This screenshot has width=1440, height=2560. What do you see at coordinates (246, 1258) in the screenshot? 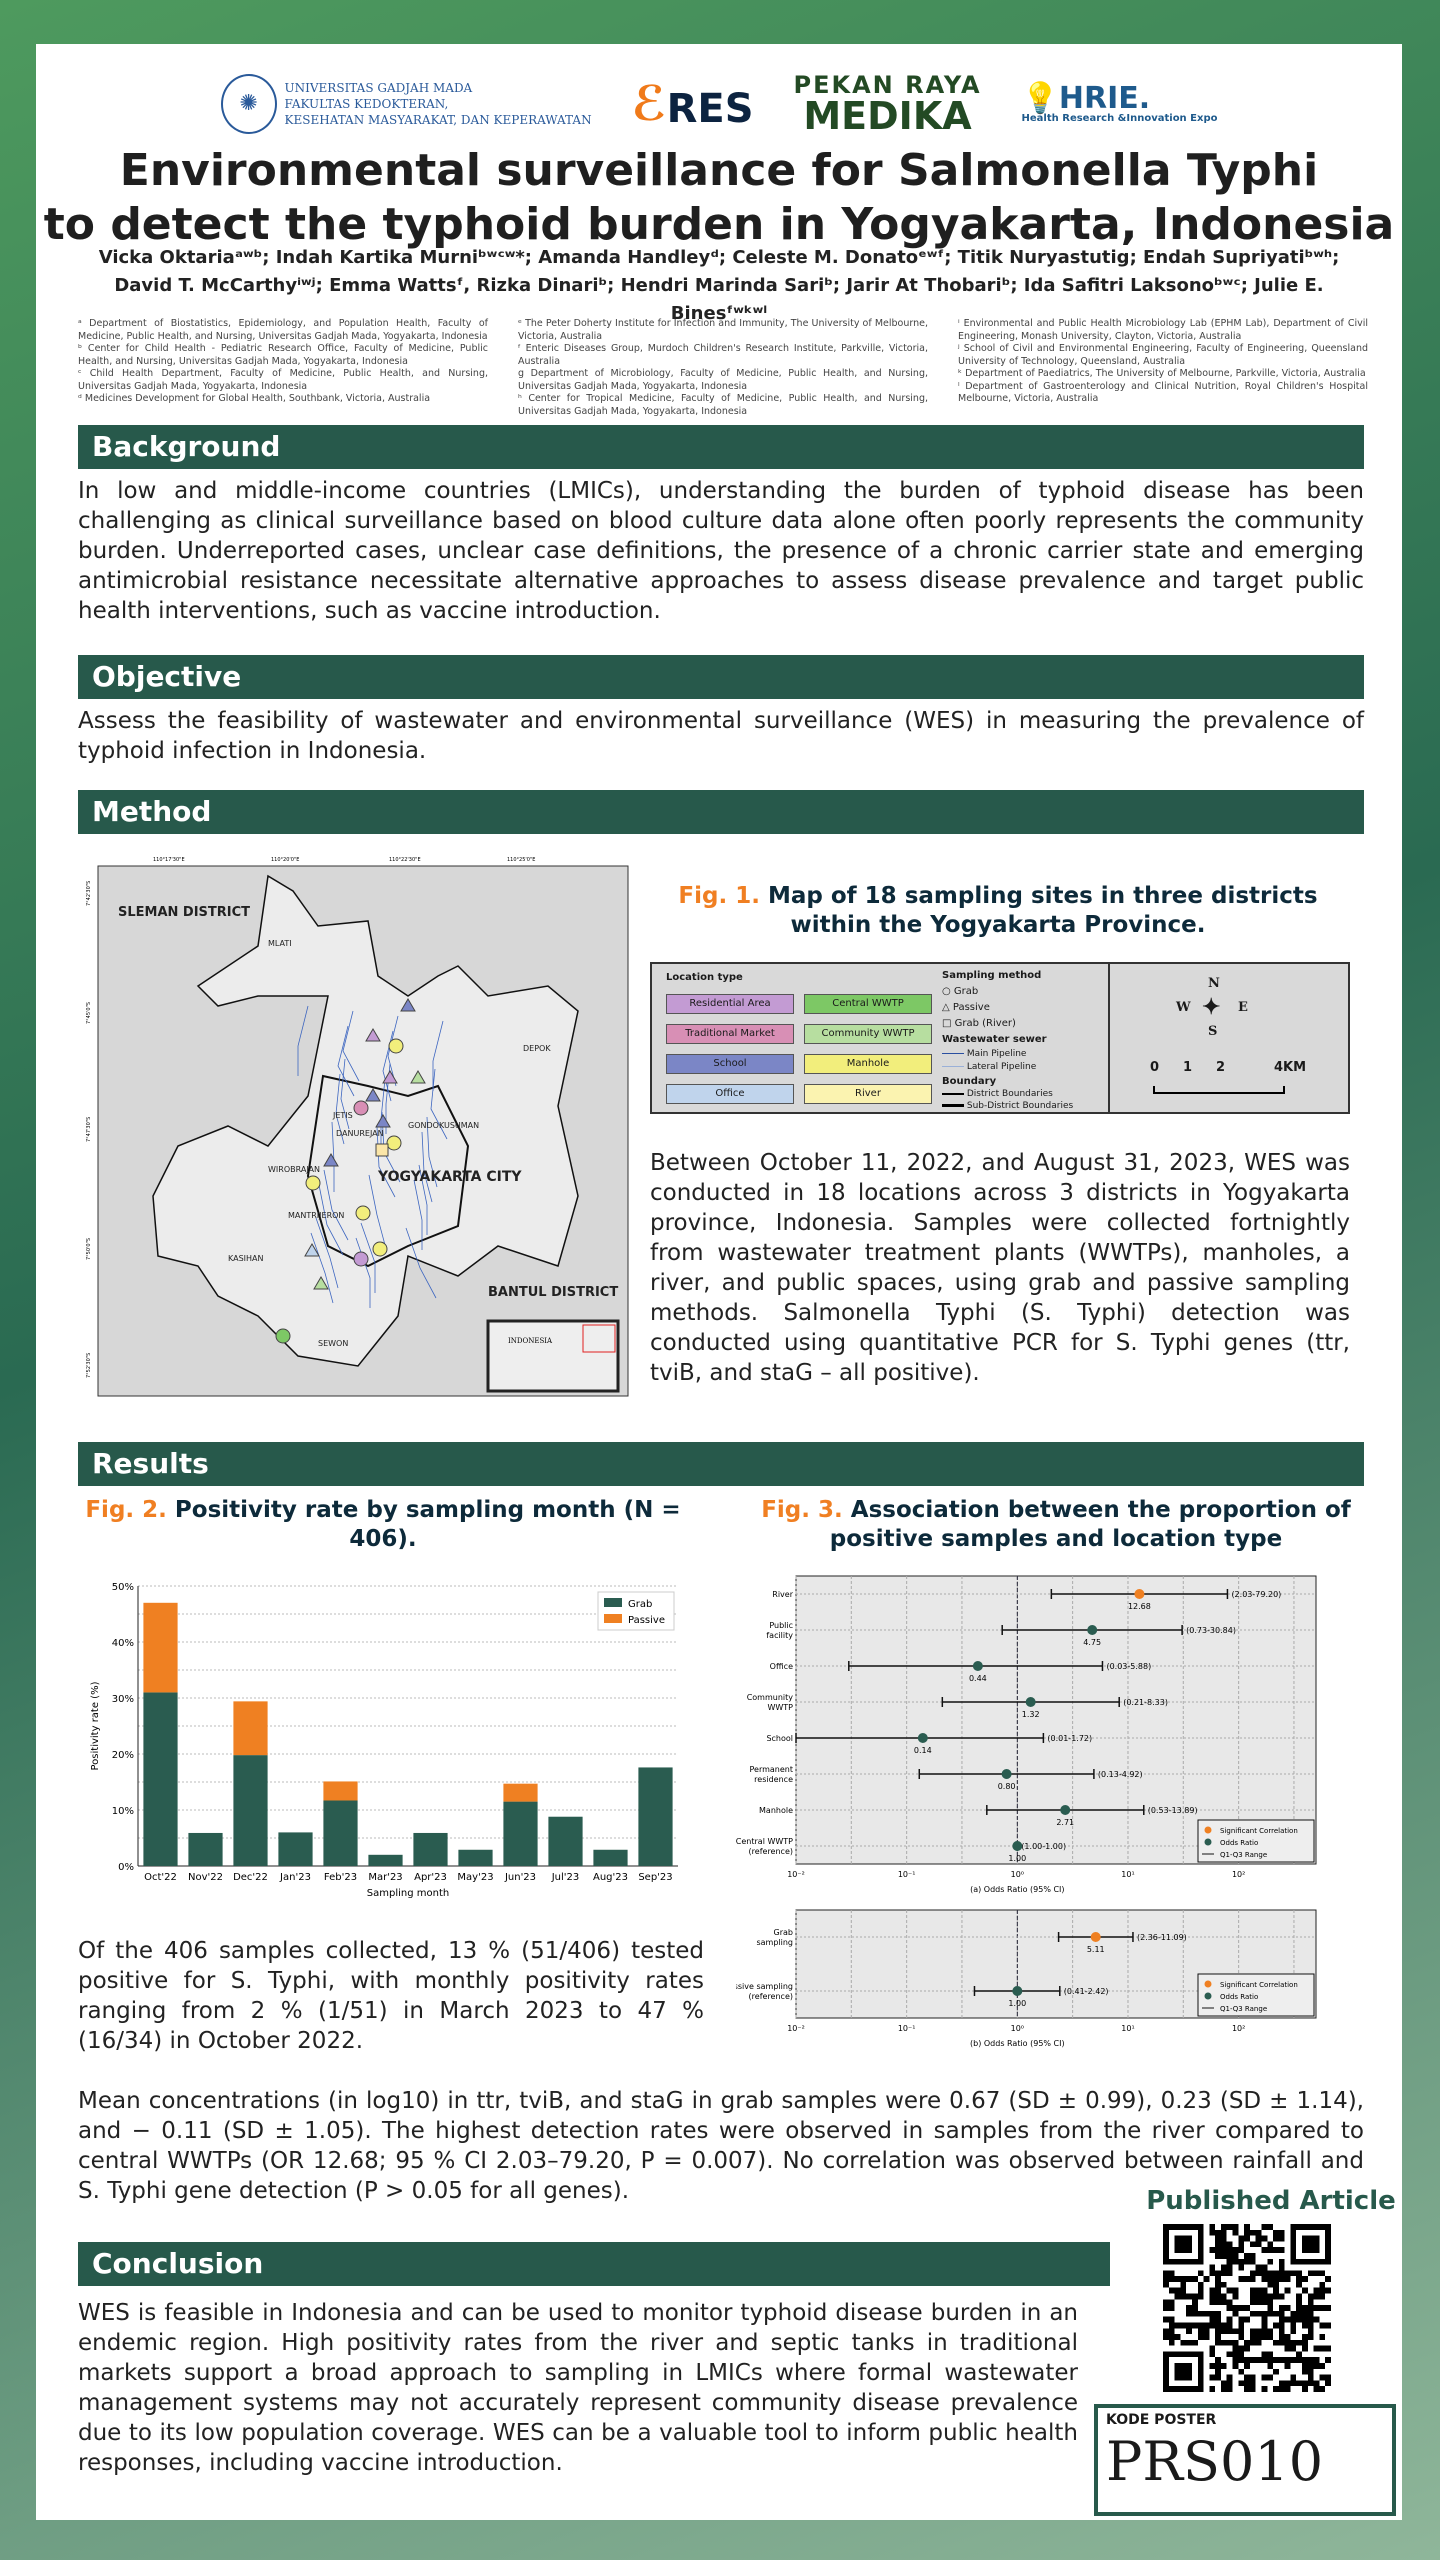
I see `map-label-kasihan: KASIHAN` at bounding box center [246, 1258].